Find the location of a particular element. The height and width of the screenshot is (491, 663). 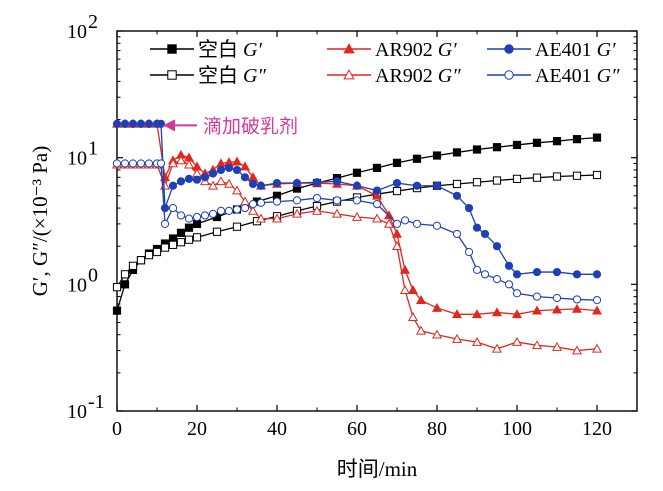

legend-label-main: 空白 is located at coordinates (220, 75).